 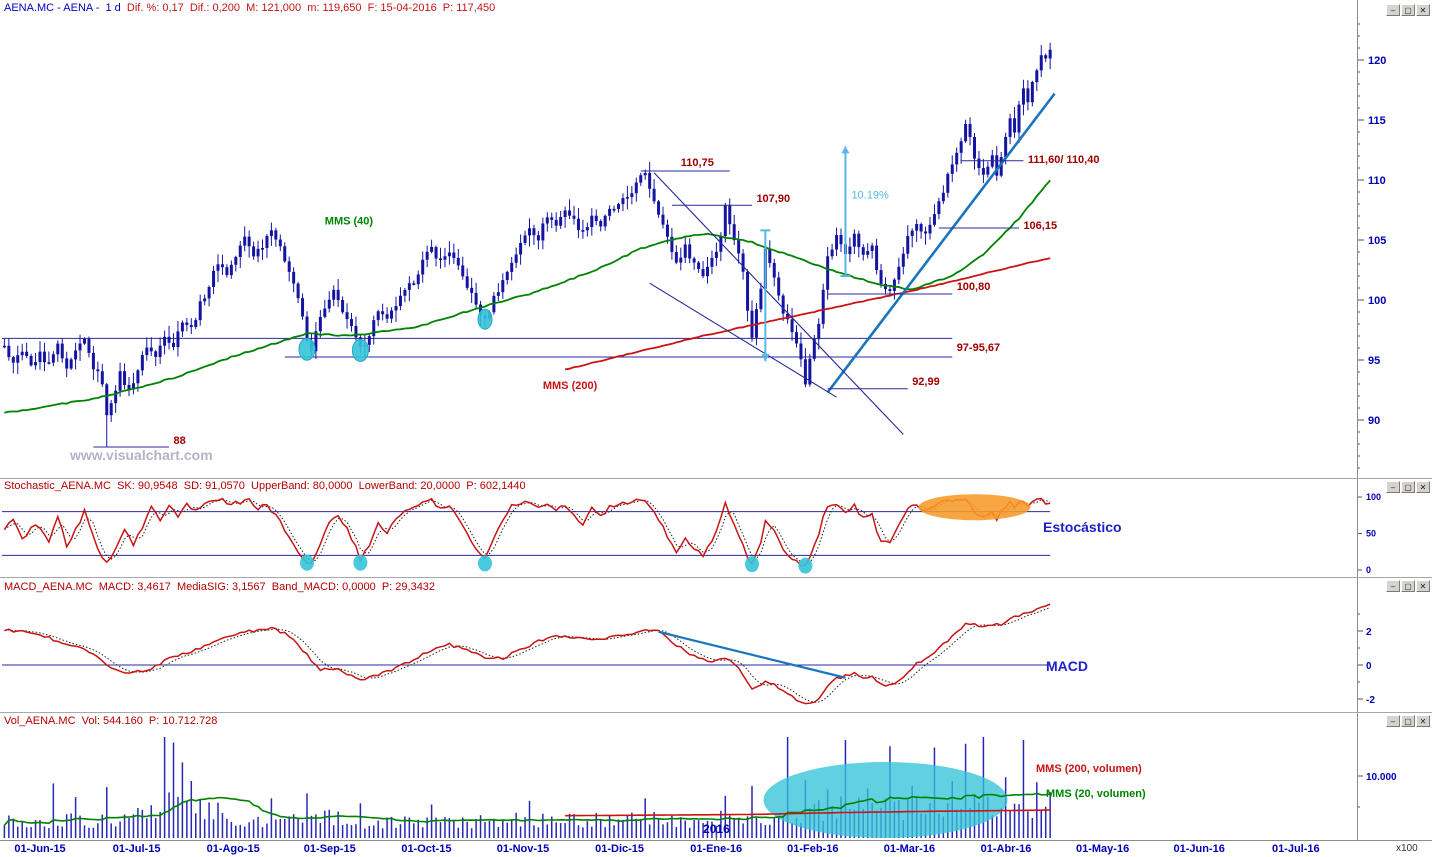 I want to click on macd-close-button: ✕, so click(x=1423, y=586).